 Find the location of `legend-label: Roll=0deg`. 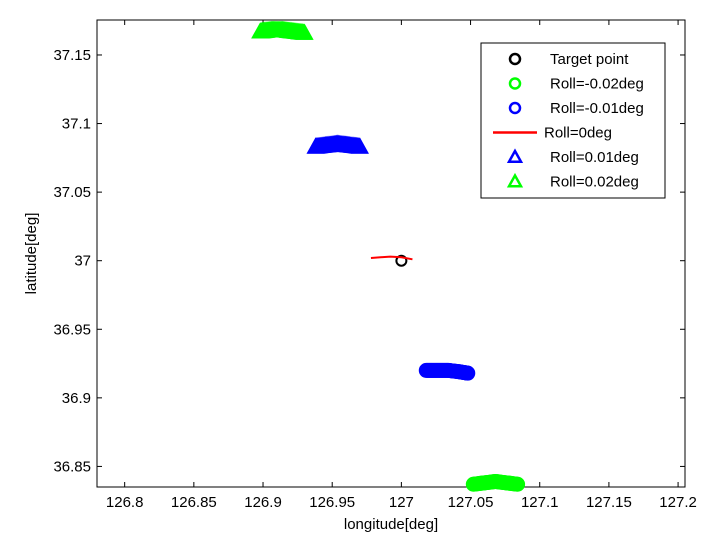

legend-label: Roll=0deg is located at coordinates (578, 133).